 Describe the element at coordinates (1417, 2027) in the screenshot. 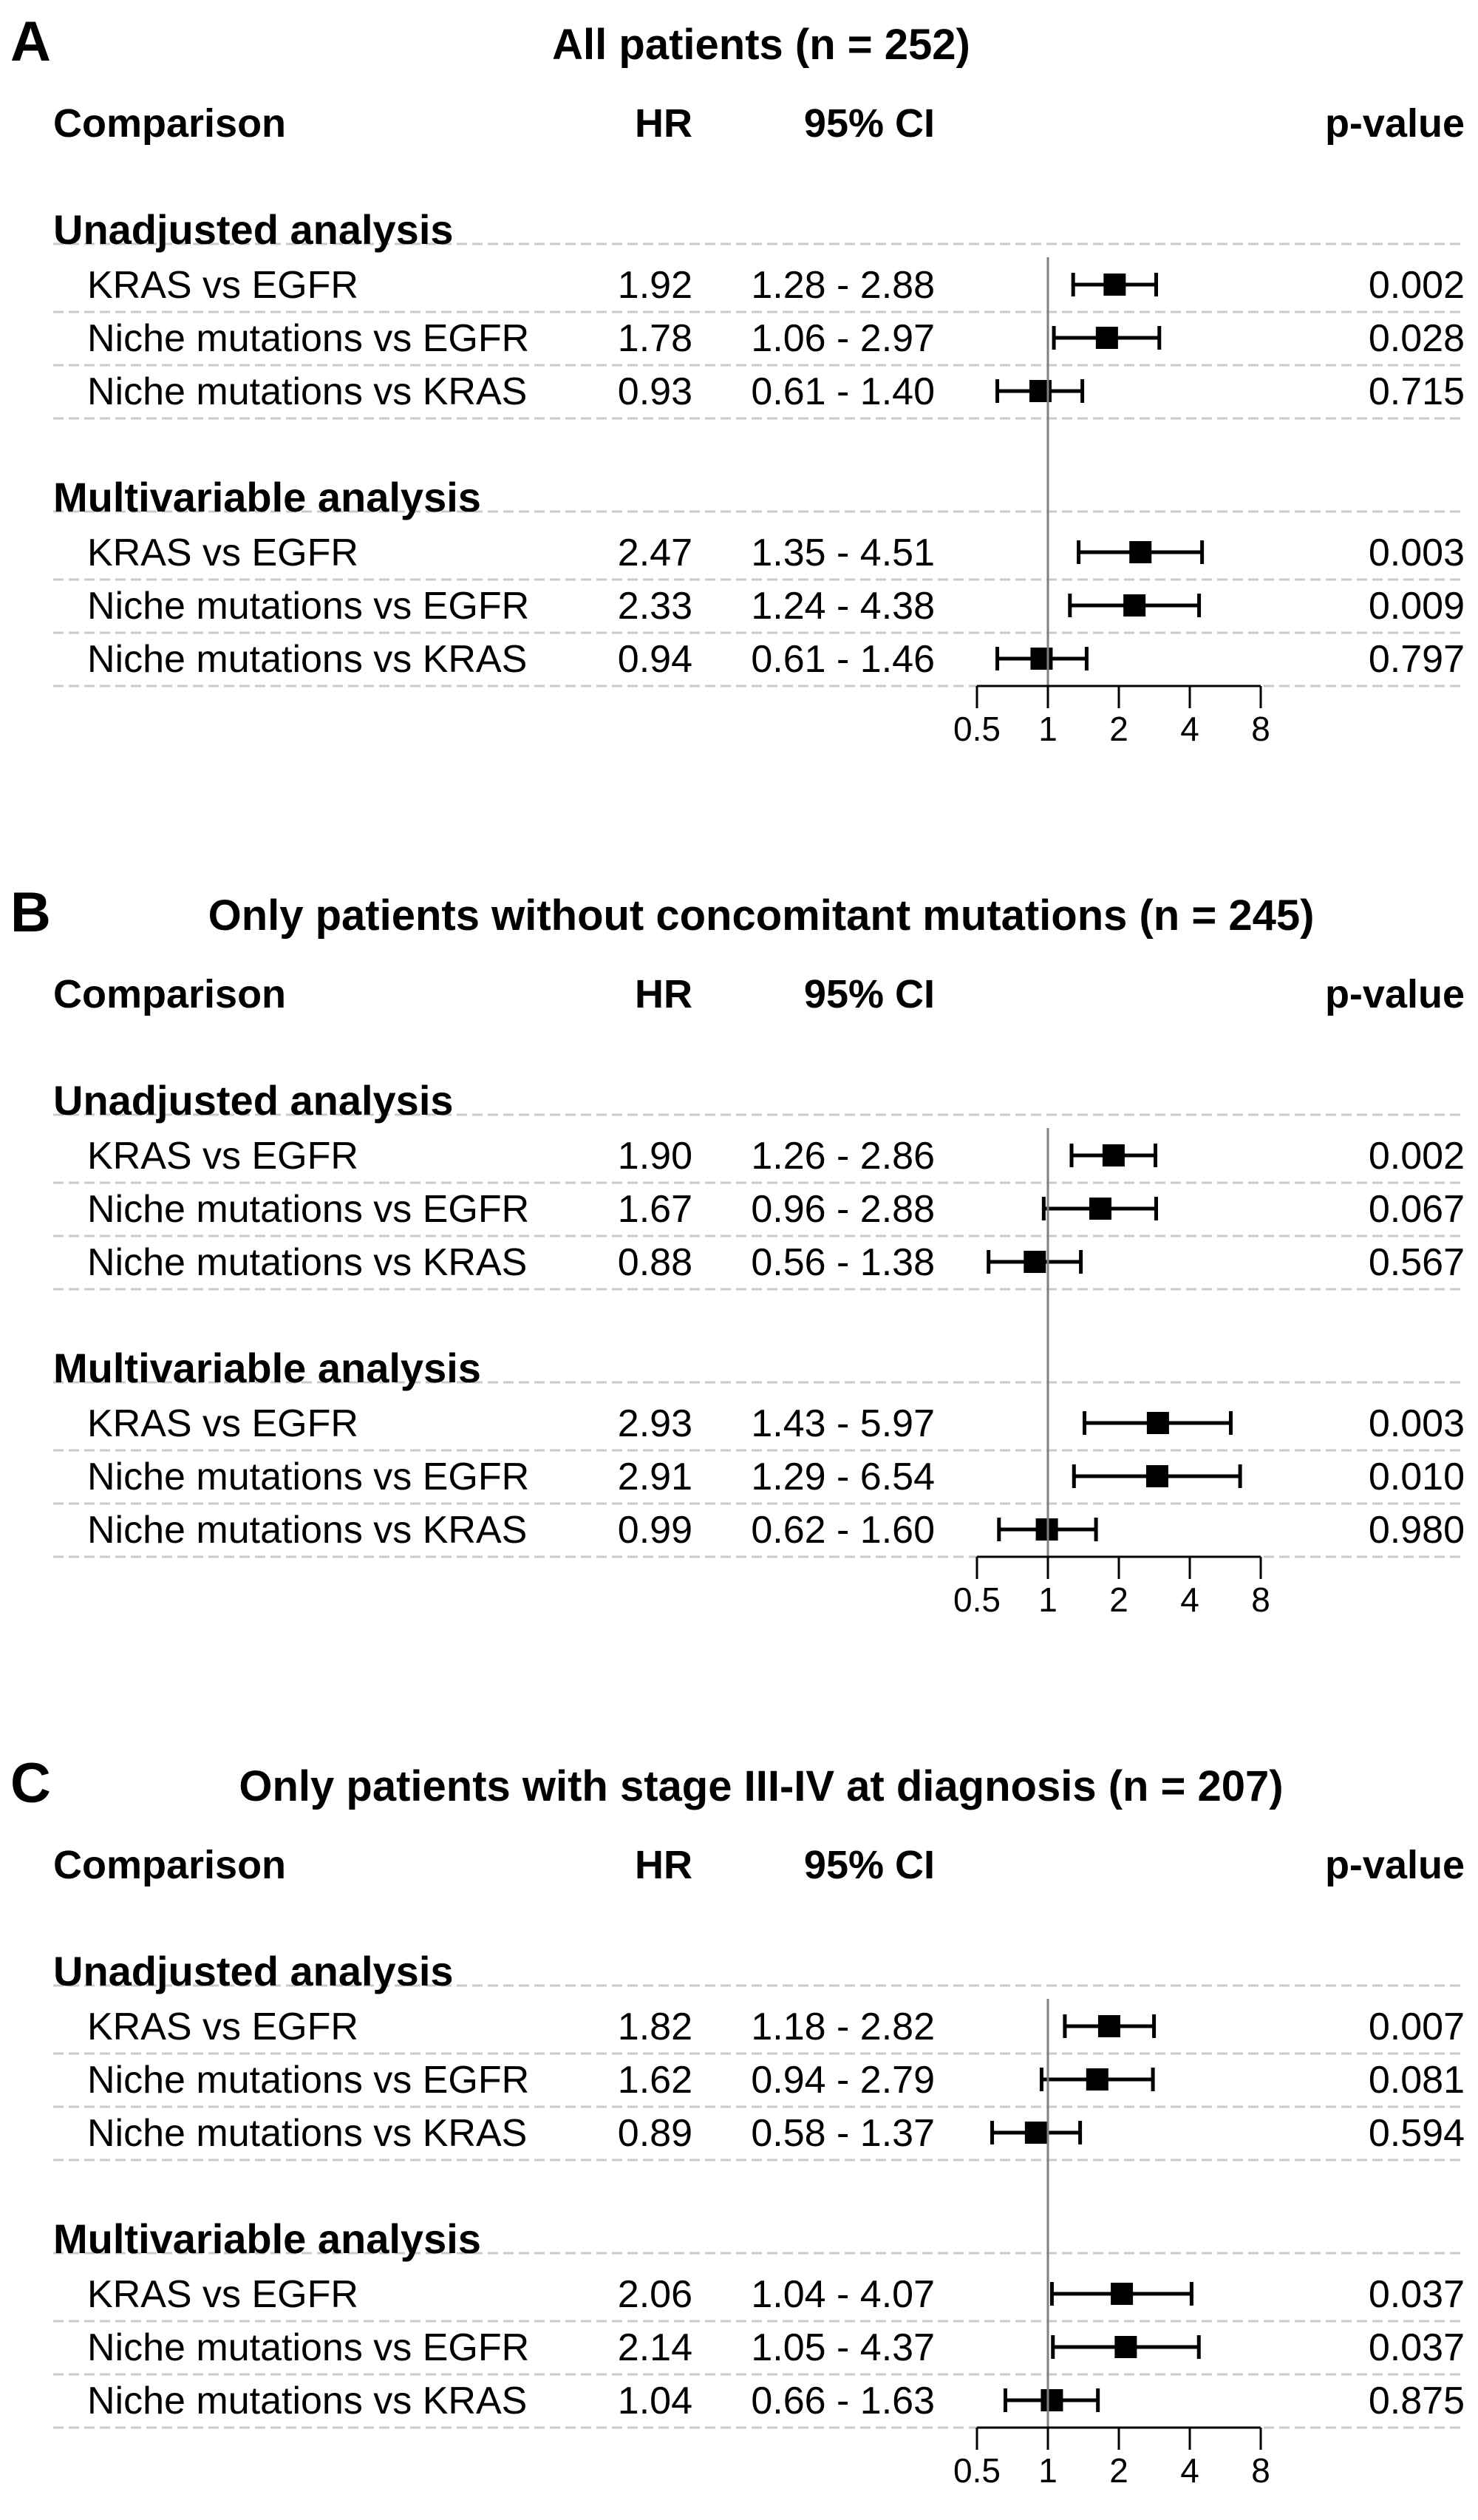

I see `row-p-value: 0.007` at that location.